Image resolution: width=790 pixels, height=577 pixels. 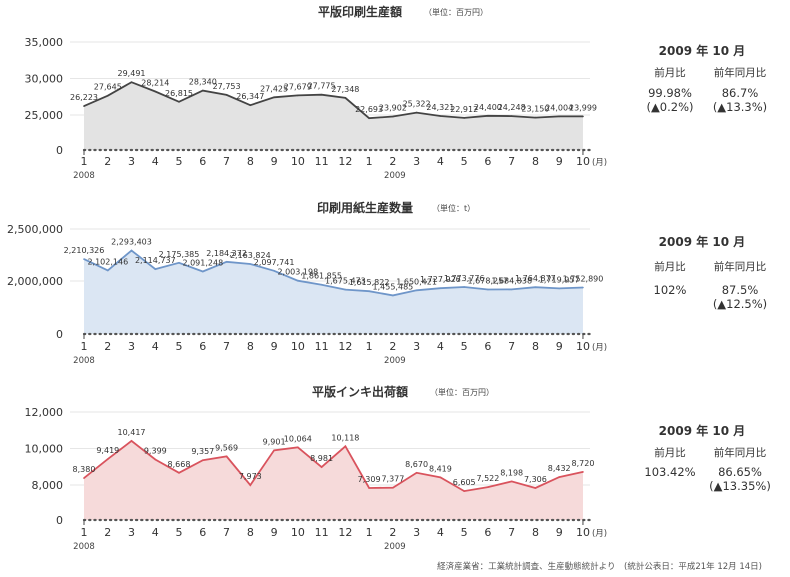 I want to click on chart2-month-label: 5, so click(x=464, y=346).